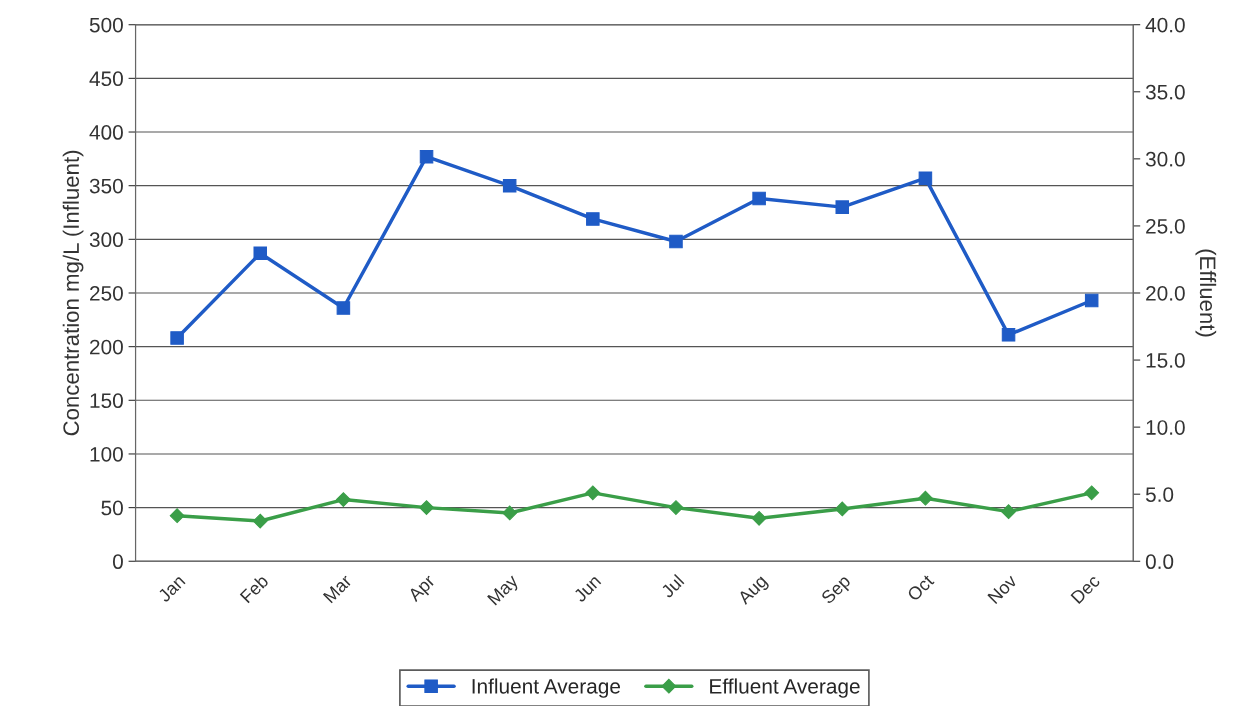  Describe the element at coordinates (254, 588) in the screenshot. I see `x-tick-label: Feb` at that location.